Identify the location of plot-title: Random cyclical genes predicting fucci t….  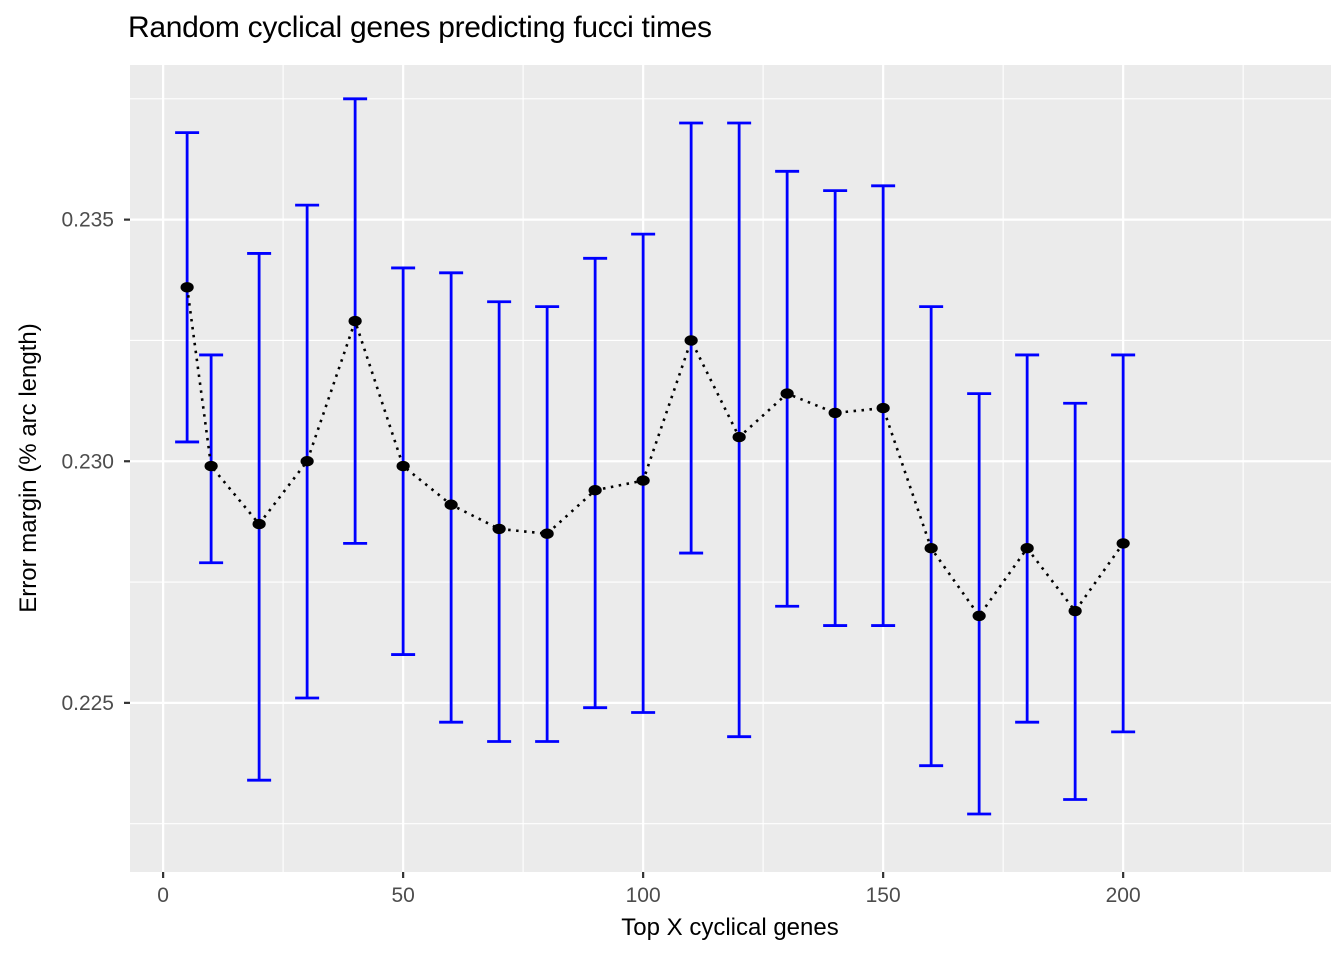
(420, 27).